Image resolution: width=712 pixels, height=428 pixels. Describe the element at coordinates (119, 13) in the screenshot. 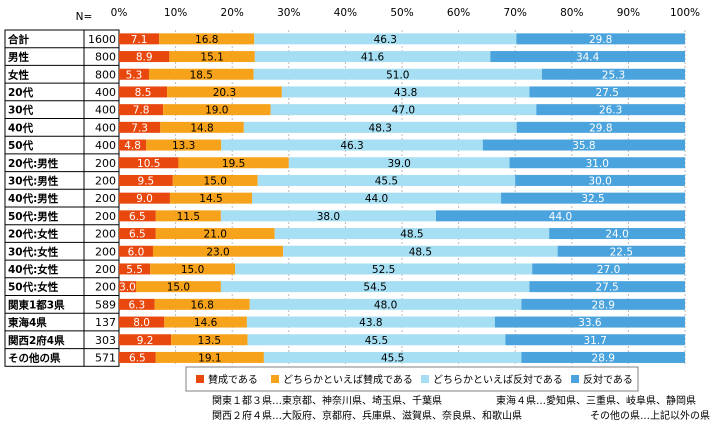

I see `x-tick-label: 0%` at that location.